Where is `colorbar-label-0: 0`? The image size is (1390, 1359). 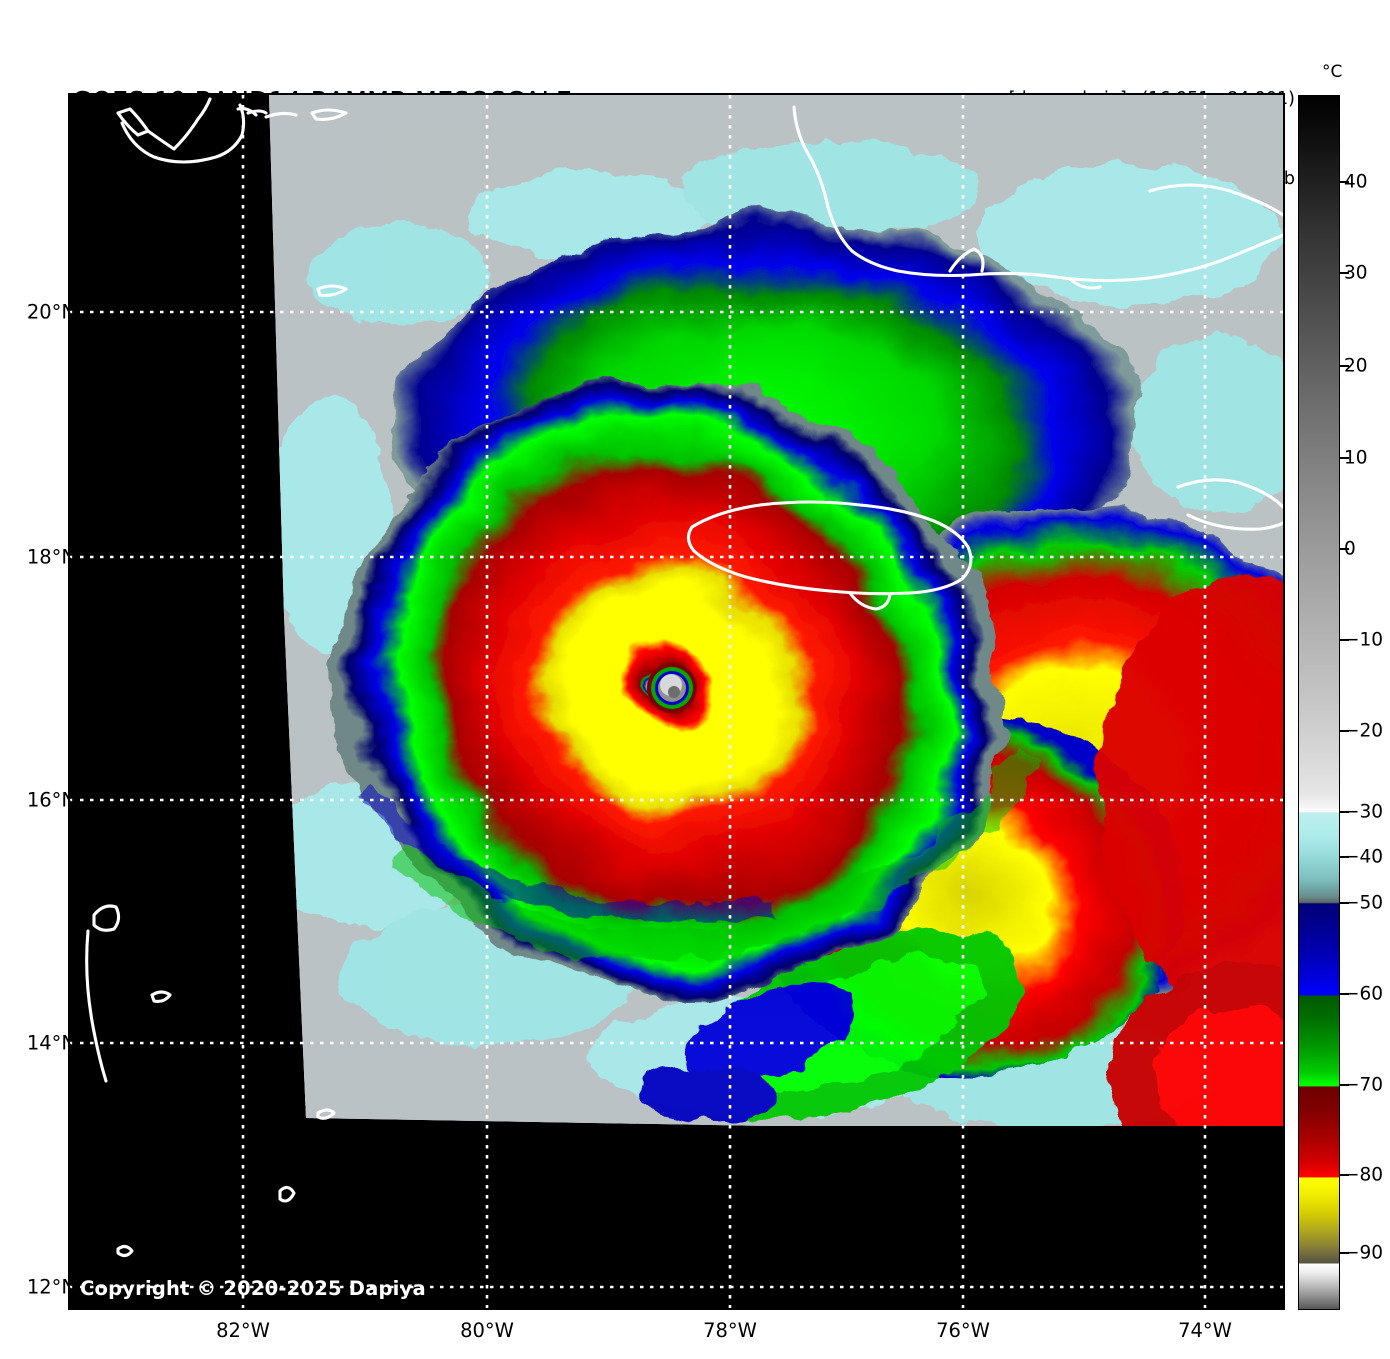
colorbar-label-0: 0 is located at coordinates (1350, 549).